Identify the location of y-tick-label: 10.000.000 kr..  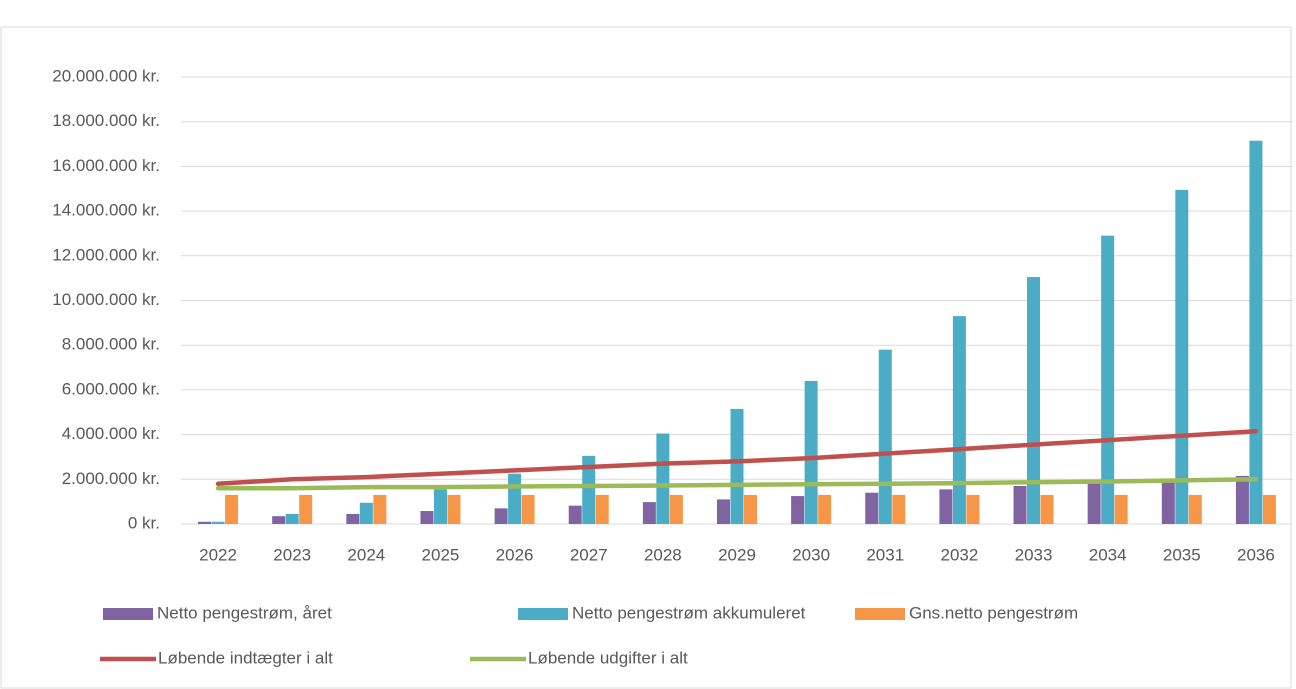
(106, 299).